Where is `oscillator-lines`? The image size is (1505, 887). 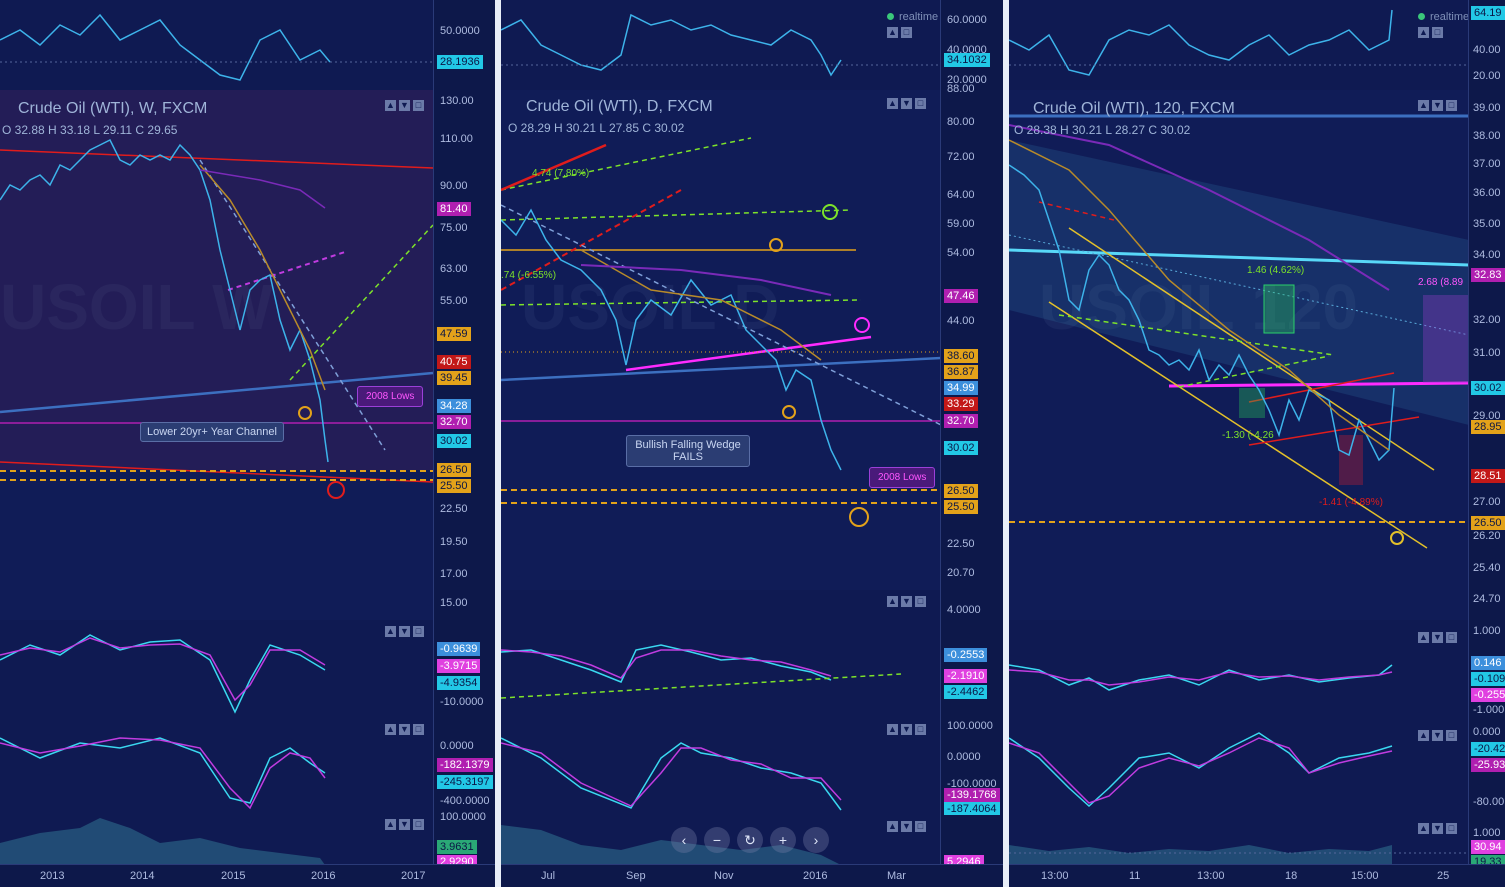 oscillator-lines is located at coordinates (163, 773).